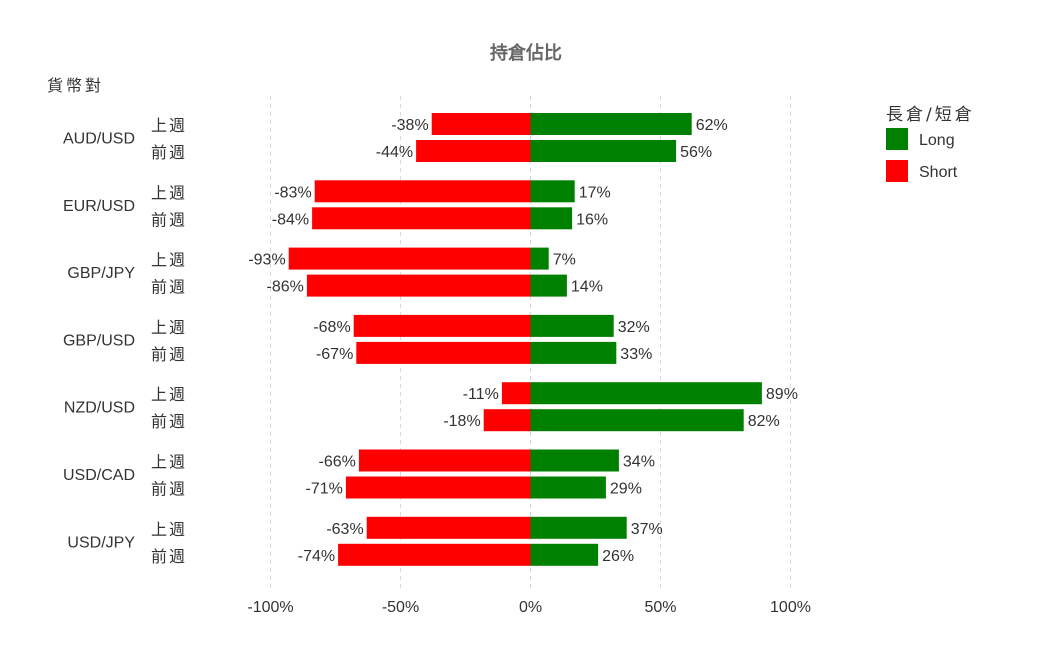  Describe the element at coordinates (526, 53) in the screenshot. I see `chart-title: 持倉佔比` at that location.